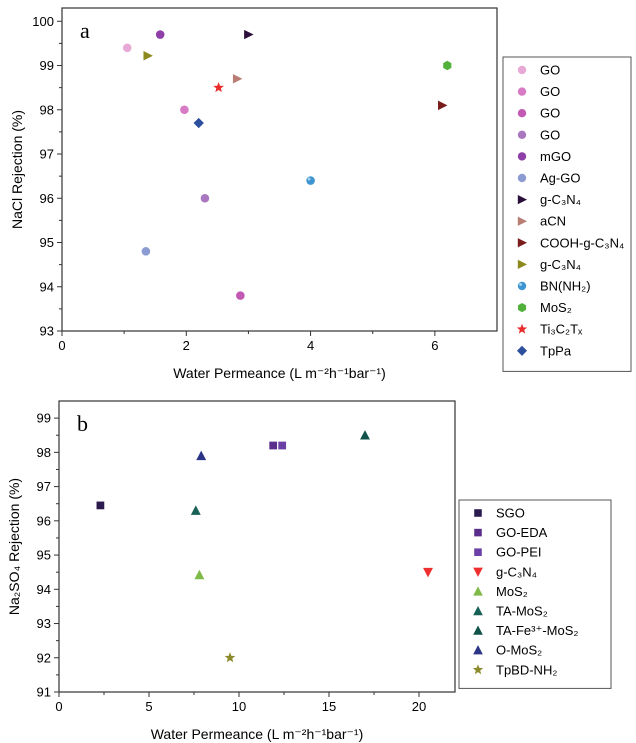  Describe the element at coordinates (310, 345) in the screenshot. I see `x-tick-label: 4` at that location.